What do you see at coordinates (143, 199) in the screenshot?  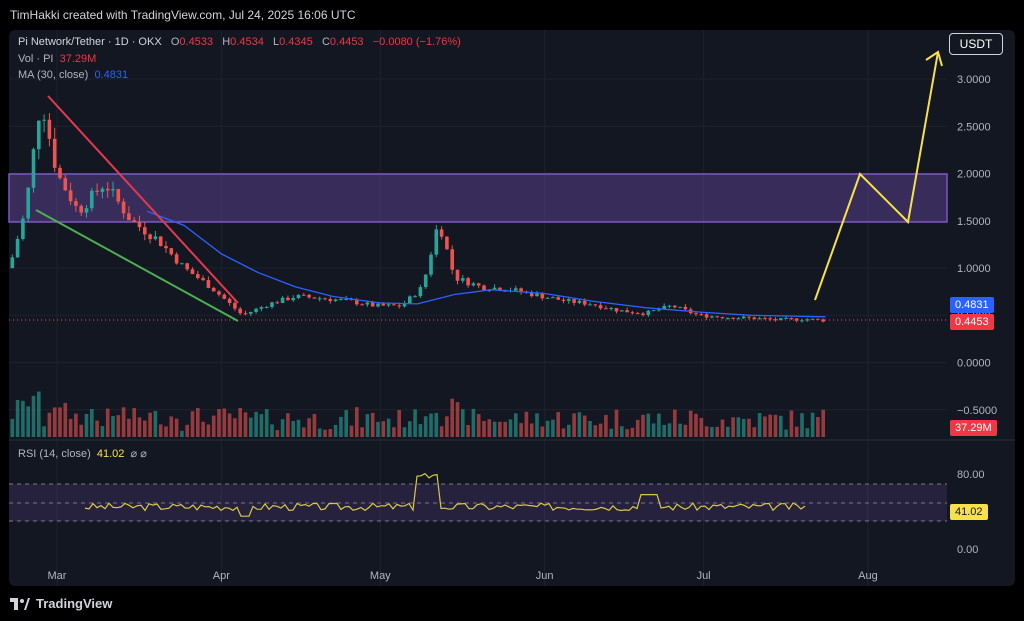 I see `red-trendline` at bounding box center [143, 199].